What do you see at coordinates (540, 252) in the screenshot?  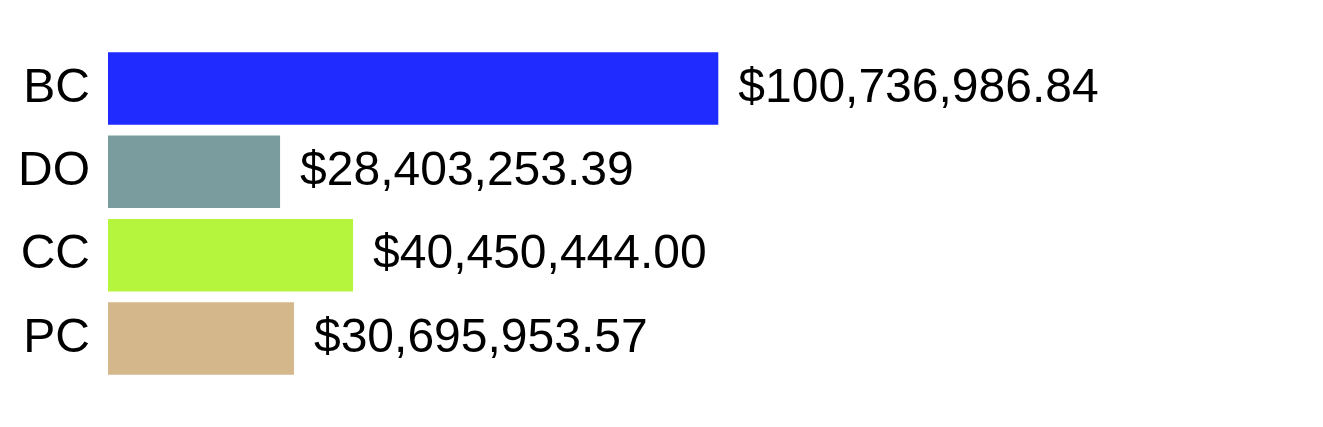 I see `data-label: $40,450,444.00` at bounding box center [540, 252].